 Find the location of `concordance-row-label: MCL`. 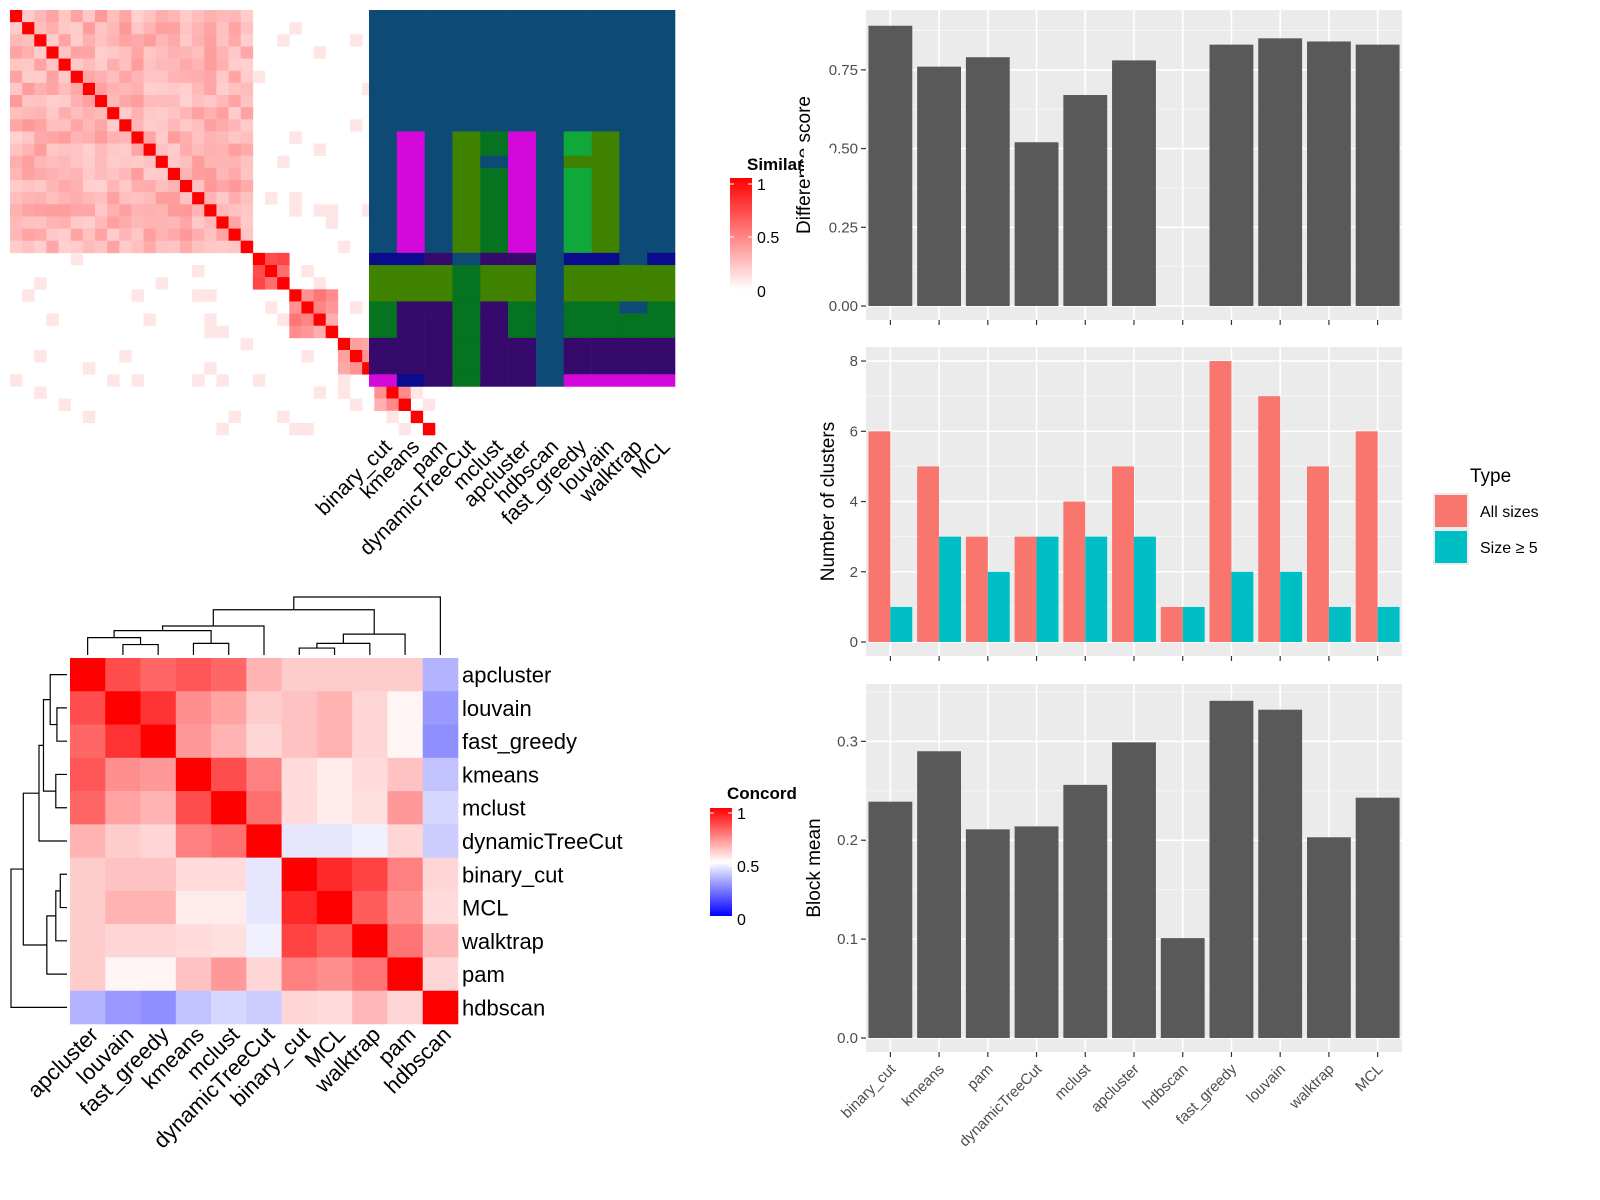

concordance-row-label: MCL is located at coordinates (485, 908).